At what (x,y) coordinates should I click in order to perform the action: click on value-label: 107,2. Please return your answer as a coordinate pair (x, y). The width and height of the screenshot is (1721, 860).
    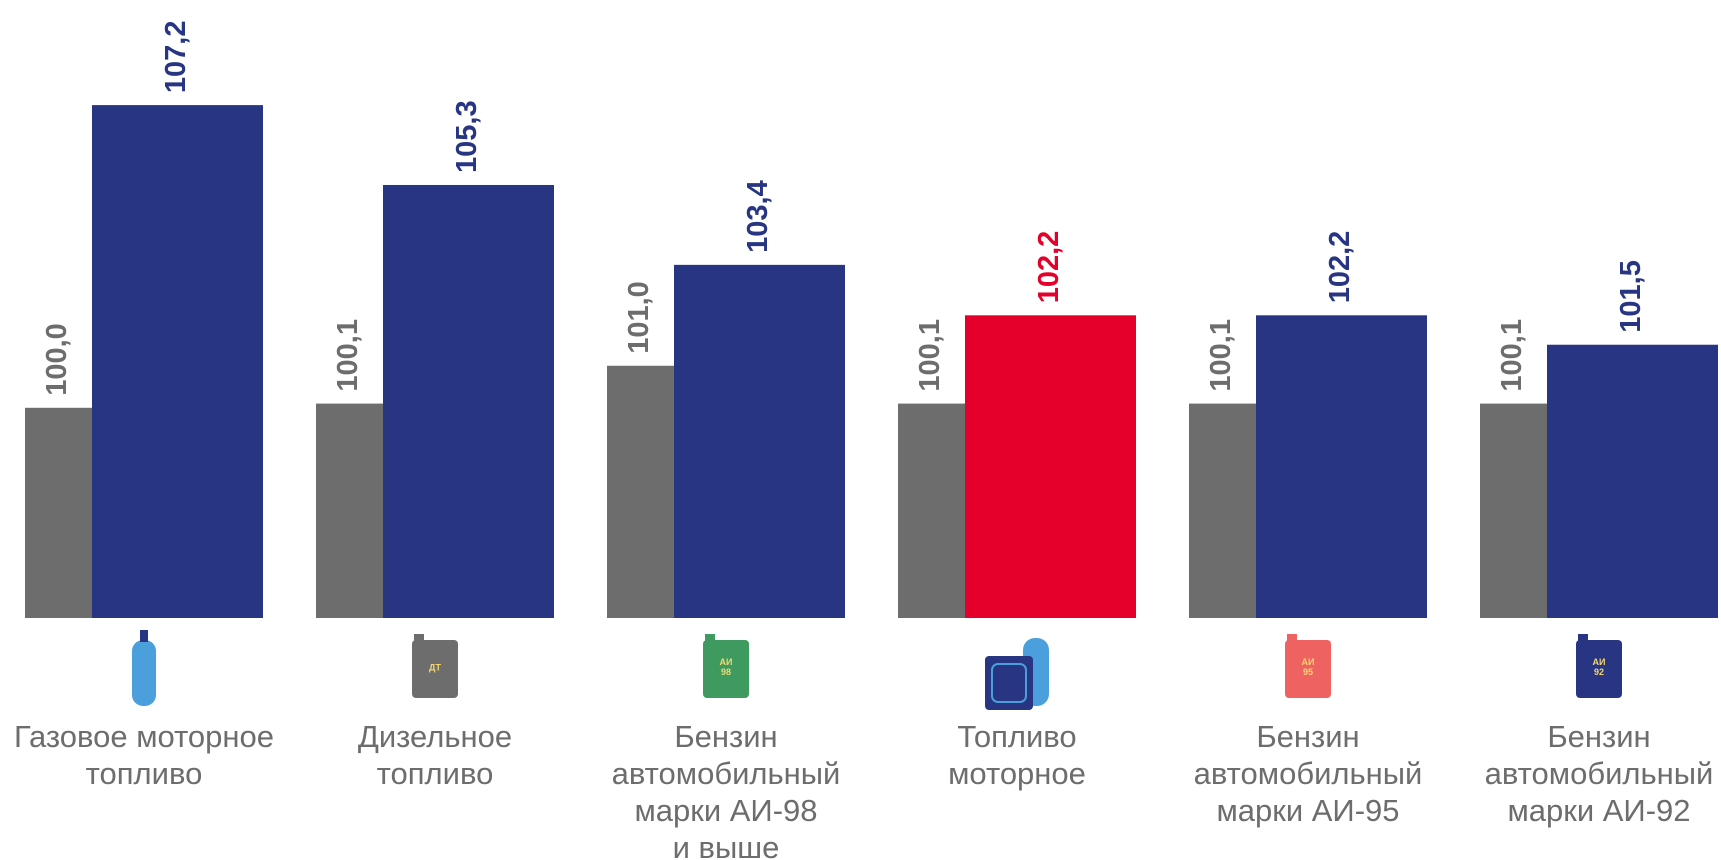
    Looking at the image, I should click on (176, 57).